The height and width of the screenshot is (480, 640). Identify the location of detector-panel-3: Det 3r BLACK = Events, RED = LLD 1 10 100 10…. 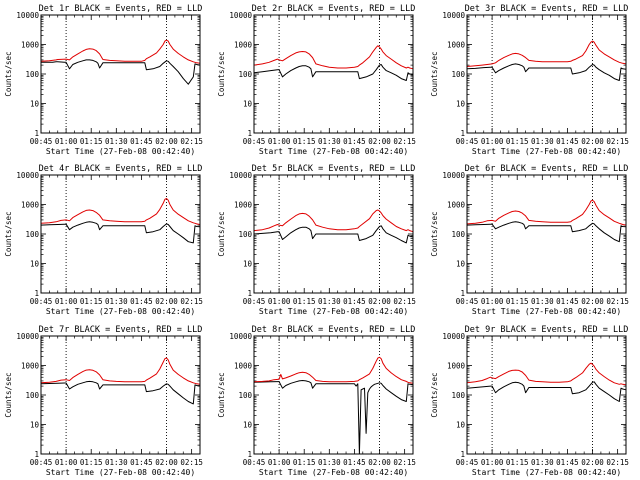
(529, 80).